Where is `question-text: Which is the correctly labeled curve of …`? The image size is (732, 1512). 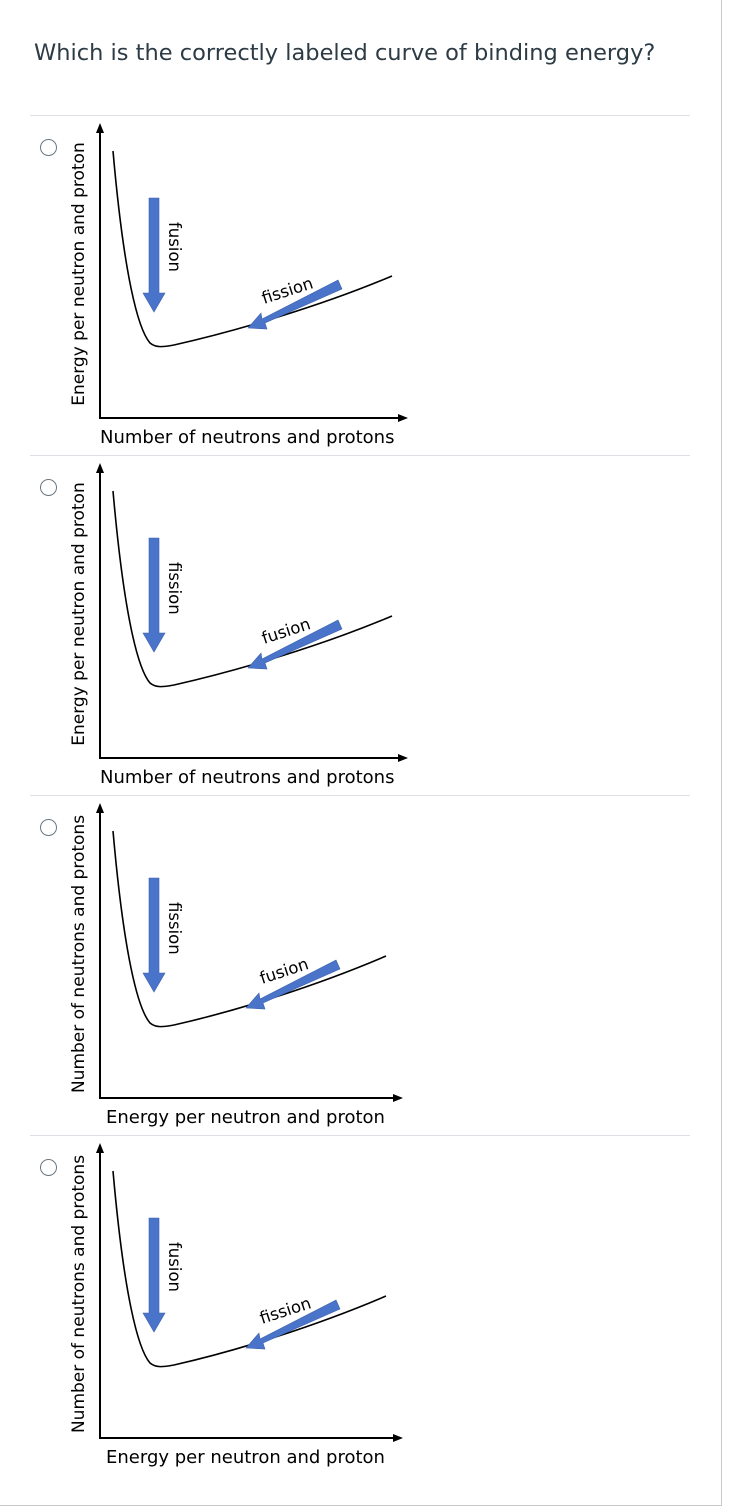 question-text: Which is the correctly labeled curve of … is located at coordinates (345, 53).